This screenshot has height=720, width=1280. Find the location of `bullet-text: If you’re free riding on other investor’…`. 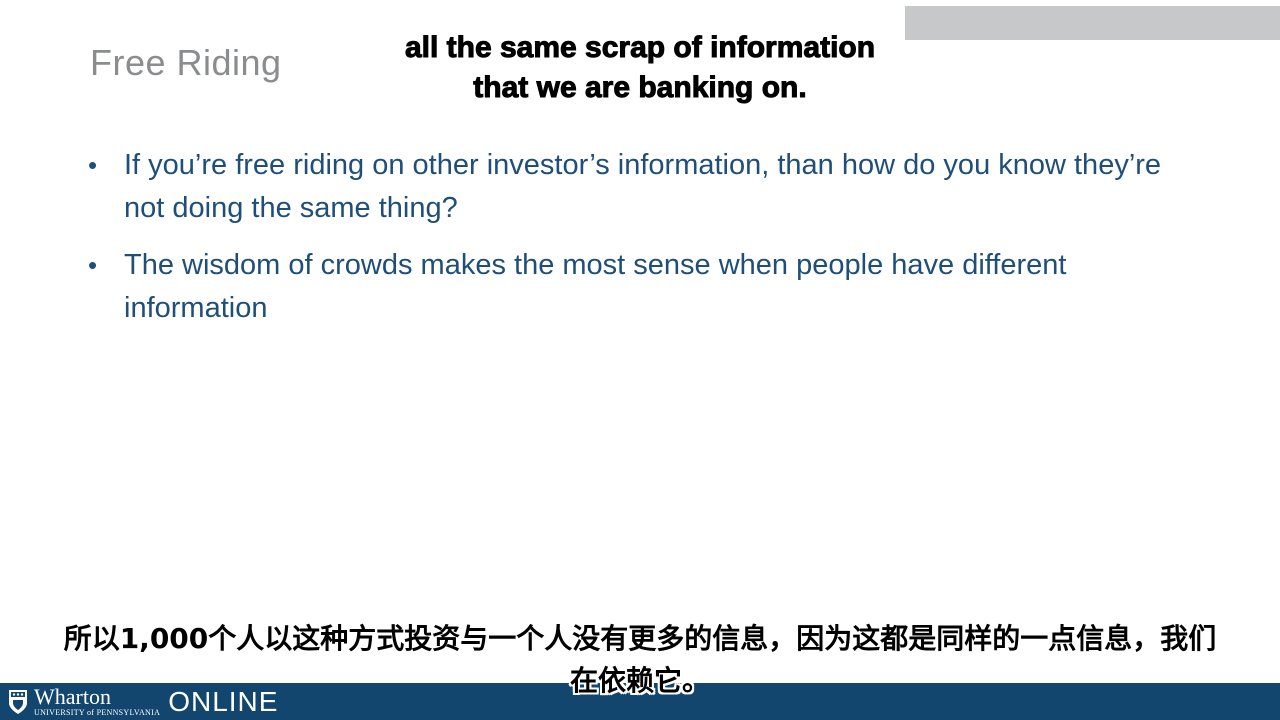

bullet-text: If you’re free riding on other investor’… is located at coordinates (643, 186).